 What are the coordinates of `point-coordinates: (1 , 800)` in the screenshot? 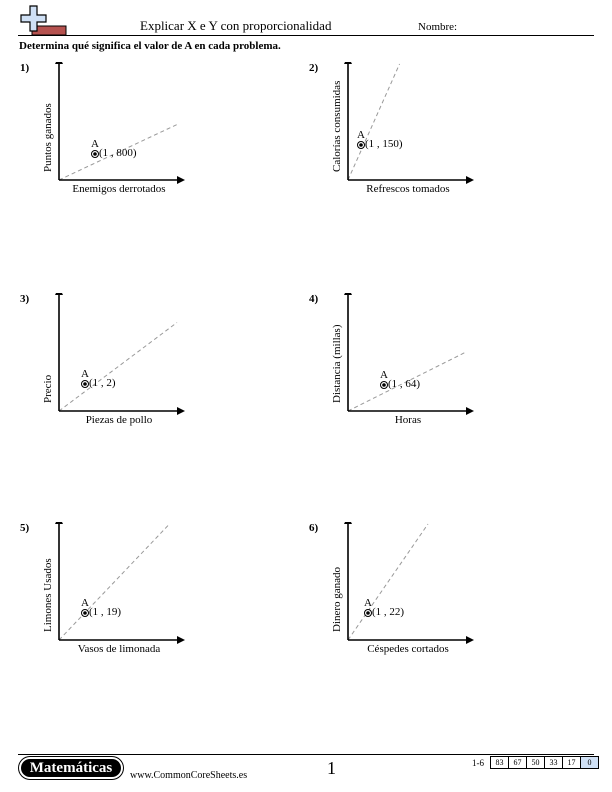 It's located at (118, 153).